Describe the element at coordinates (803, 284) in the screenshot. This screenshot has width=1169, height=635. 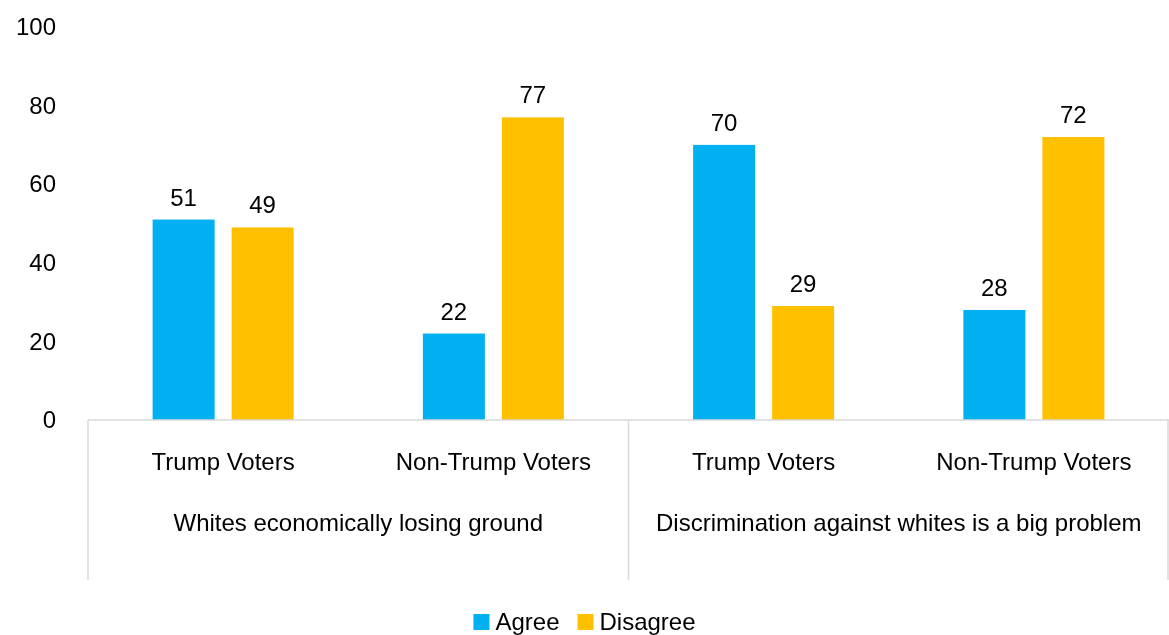
I see `data-label: 29` at that location.